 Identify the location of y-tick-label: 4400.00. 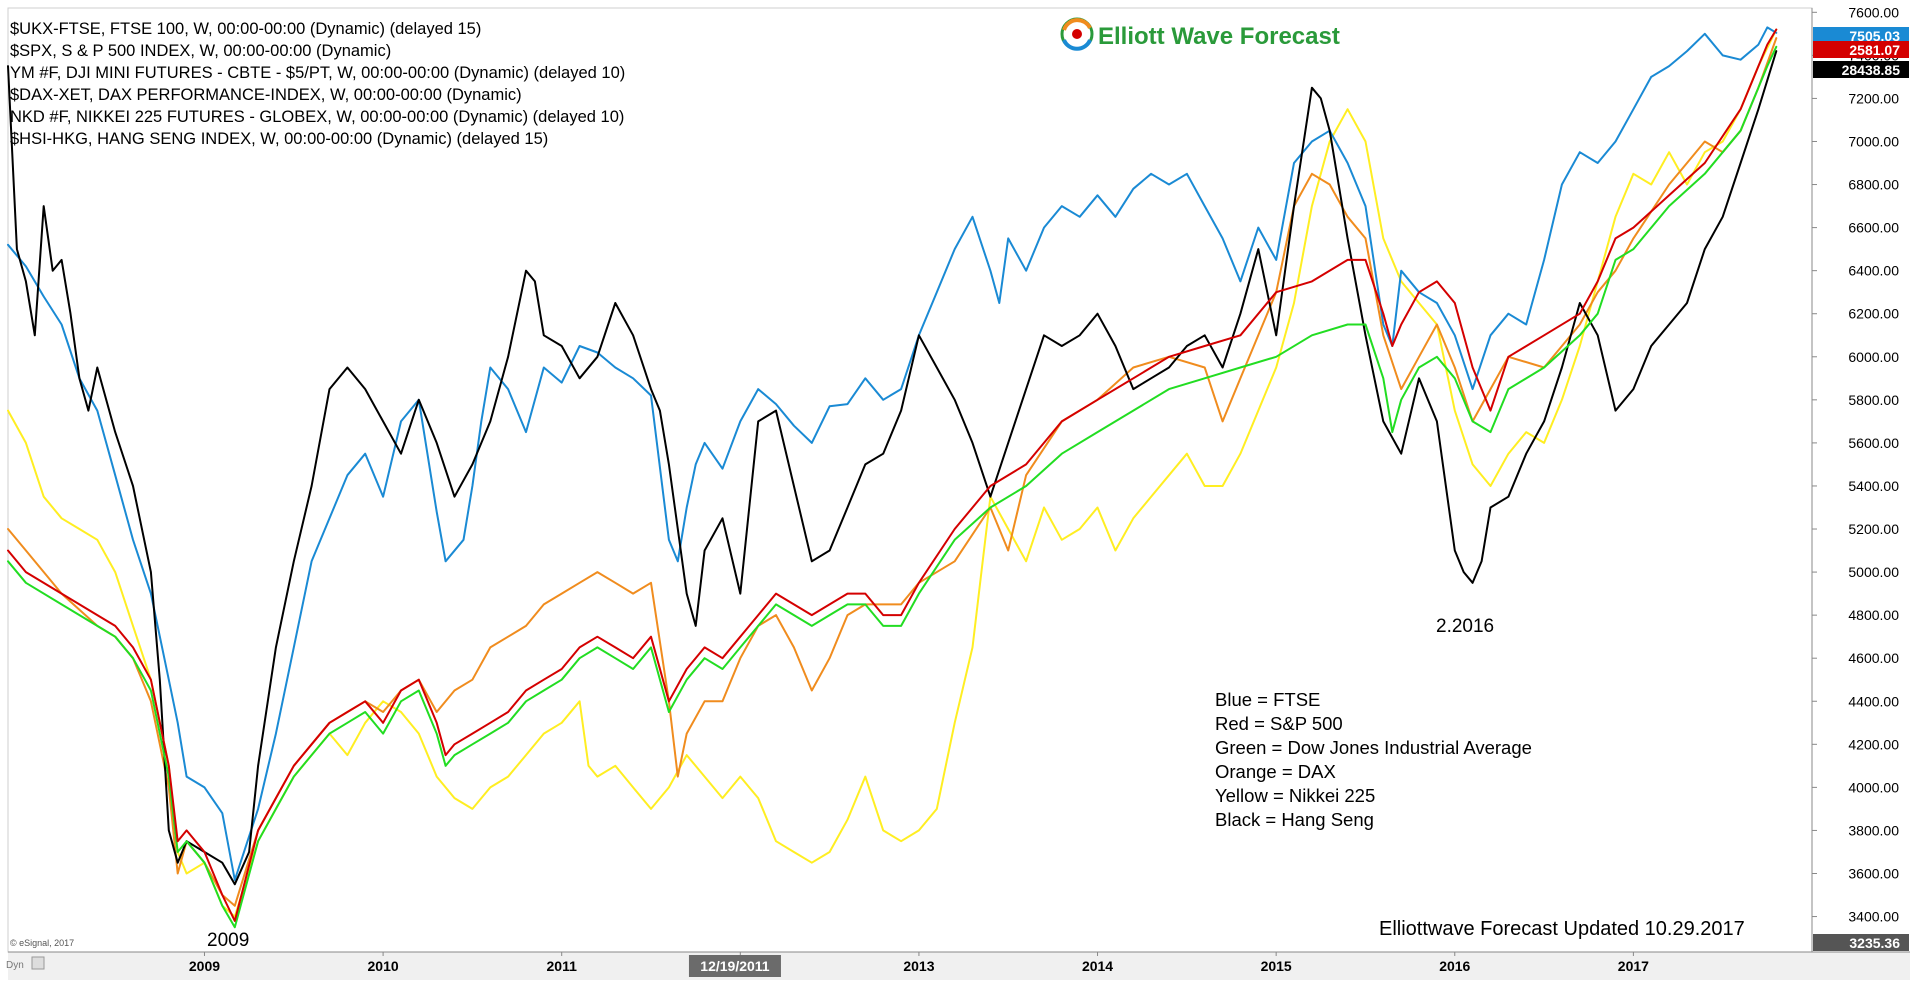
(1873, 701).